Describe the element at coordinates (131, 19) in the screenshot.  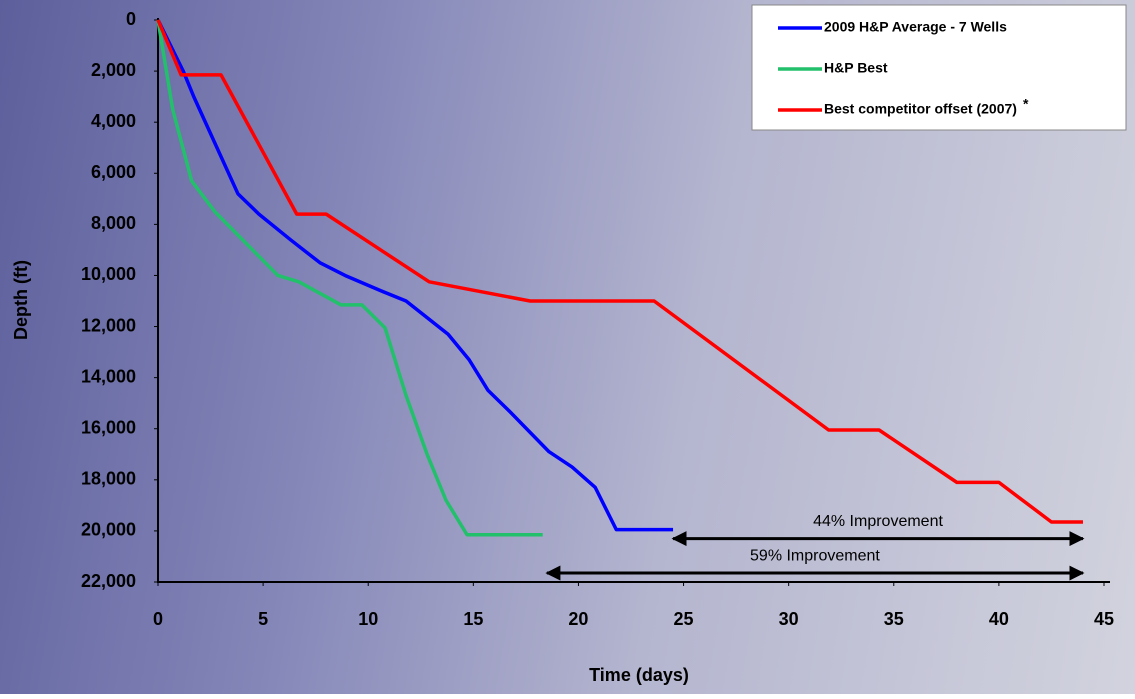
I see `y-tick-label: 0` at that location.